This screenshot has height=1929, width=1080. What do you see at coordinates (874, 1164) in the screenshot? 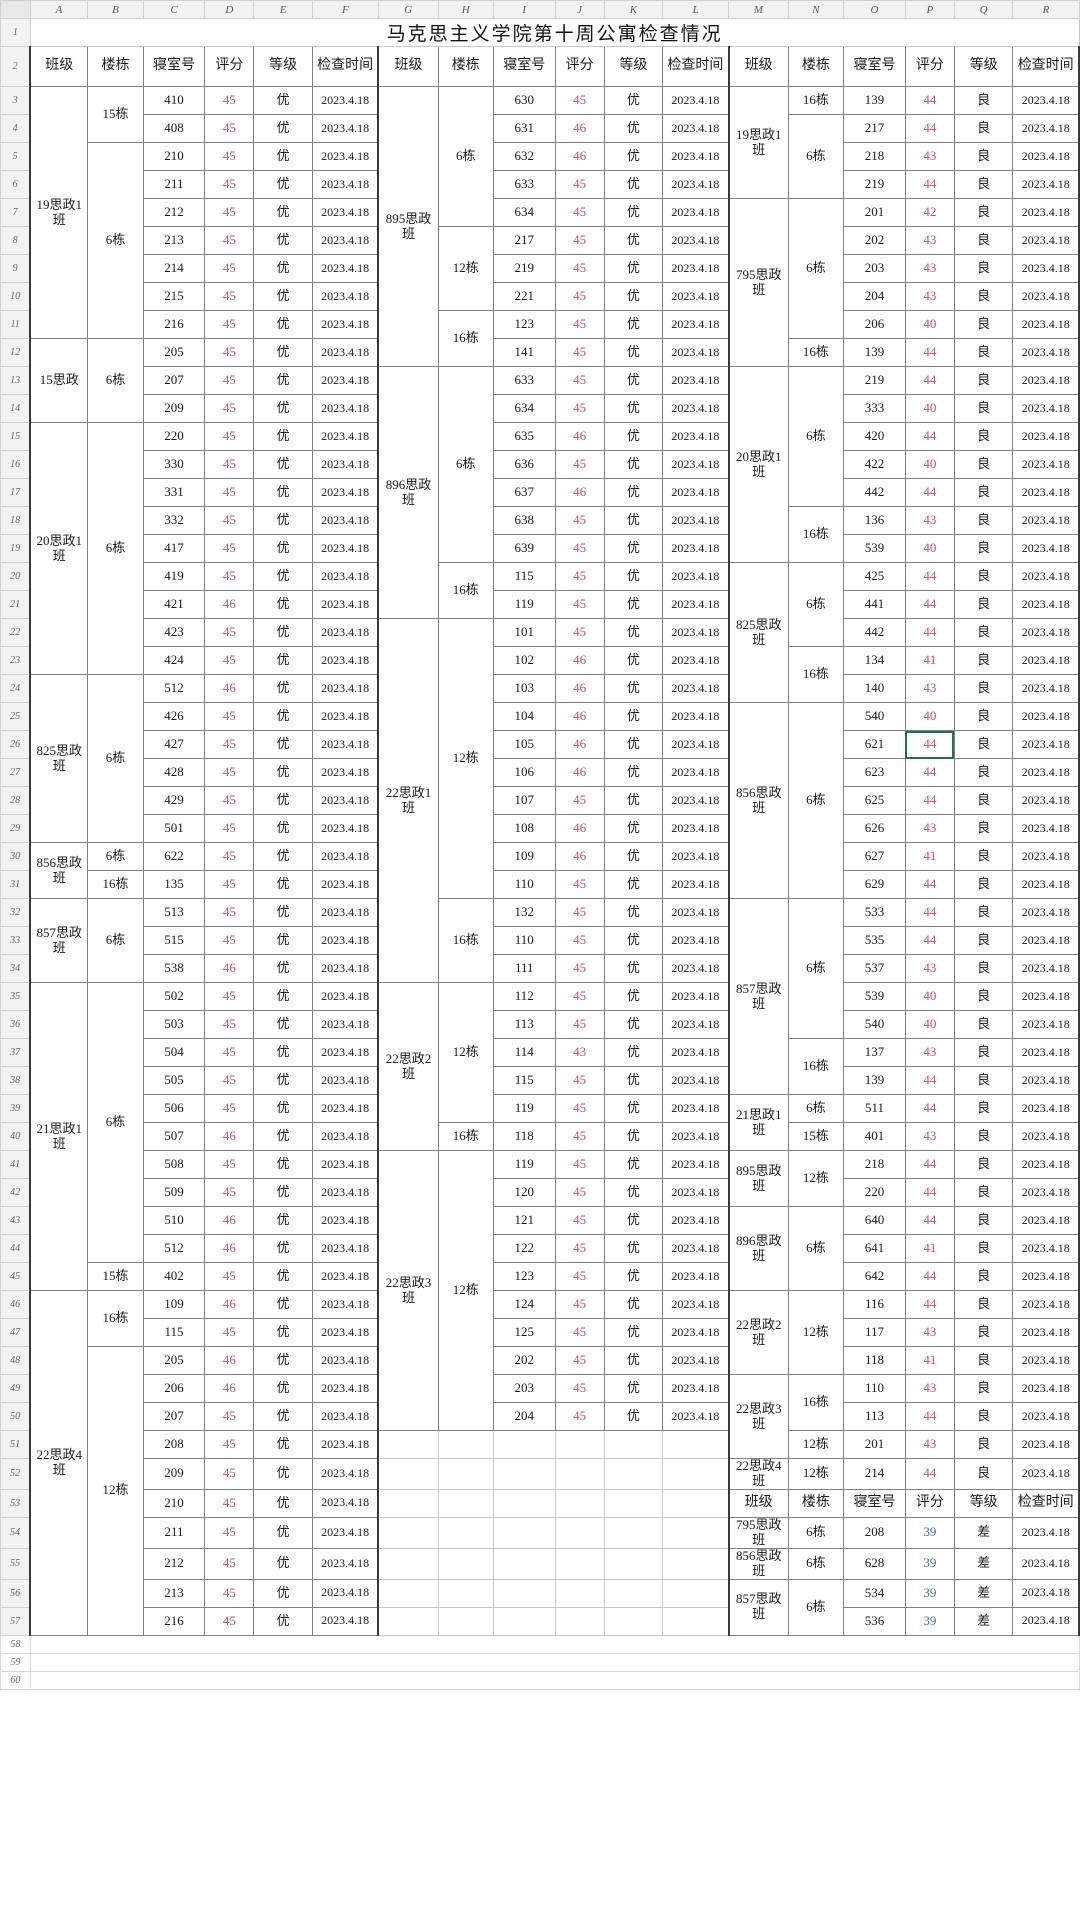
I see `cell-room: 218` at bounding box center [874, 1164].